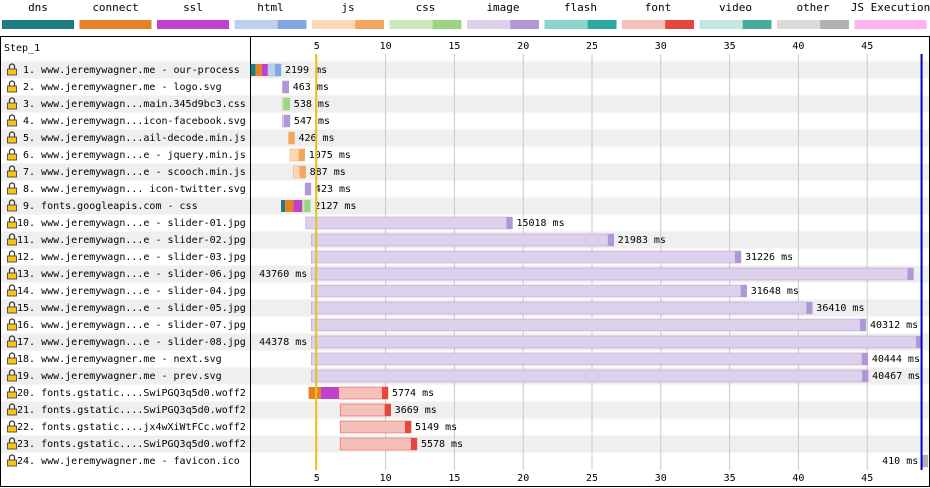 The height and width of the screenshot is (488, 930). Describe the element at coordinates (134, 189) in the screenshot. I see `request-label: 8. www.jeremywagn... icon-twitter.svg` at that location.